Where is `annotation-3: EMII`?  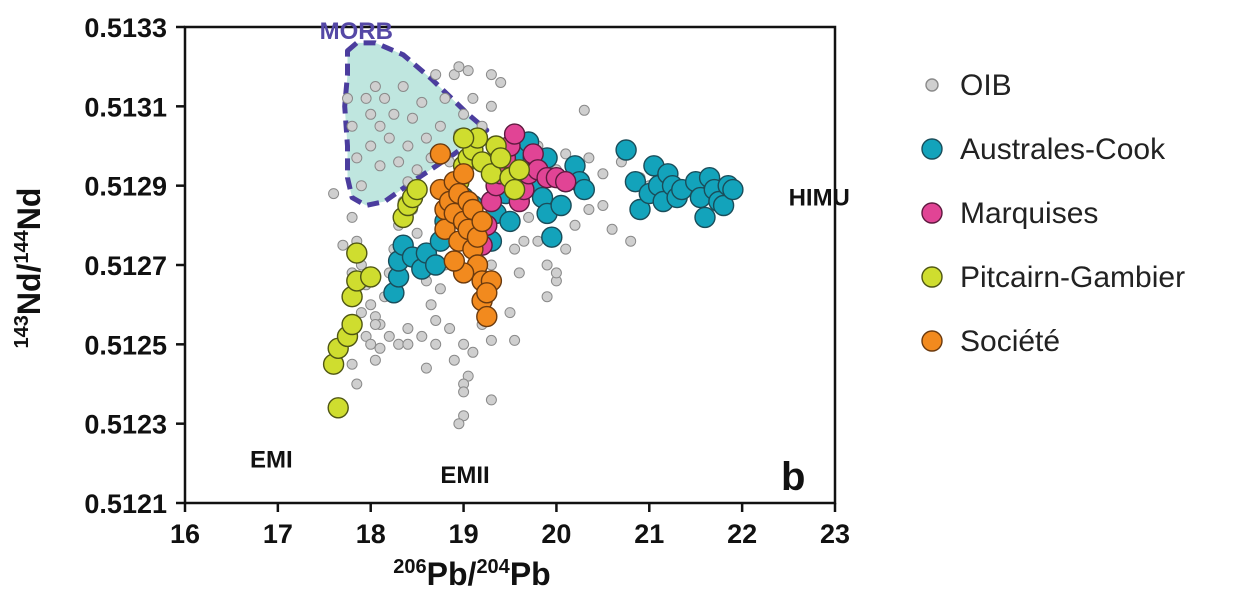
annotation-3: EMII is located at coordinates (464, 475).